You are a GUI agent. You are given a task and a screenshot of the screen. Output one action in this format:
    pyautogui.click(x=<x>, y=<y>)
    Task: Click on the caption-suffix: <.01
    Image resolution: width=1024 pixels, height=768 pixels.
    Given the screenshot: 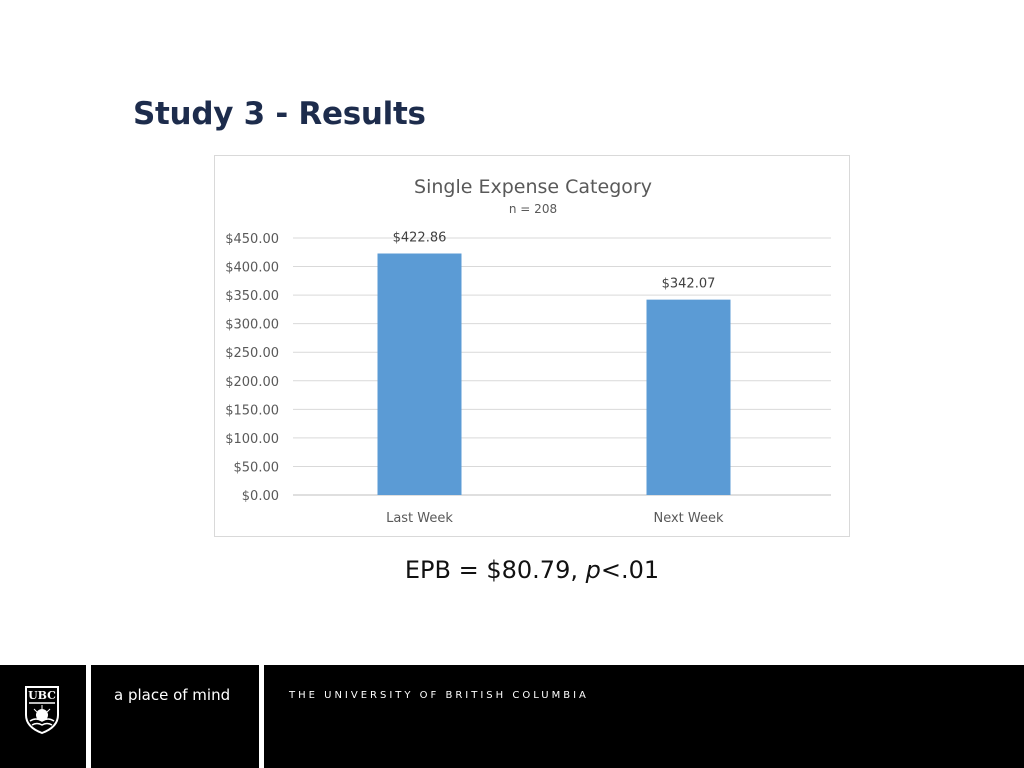 What is the action you would take?
    pyautogui.click(x=630, y=570)
    